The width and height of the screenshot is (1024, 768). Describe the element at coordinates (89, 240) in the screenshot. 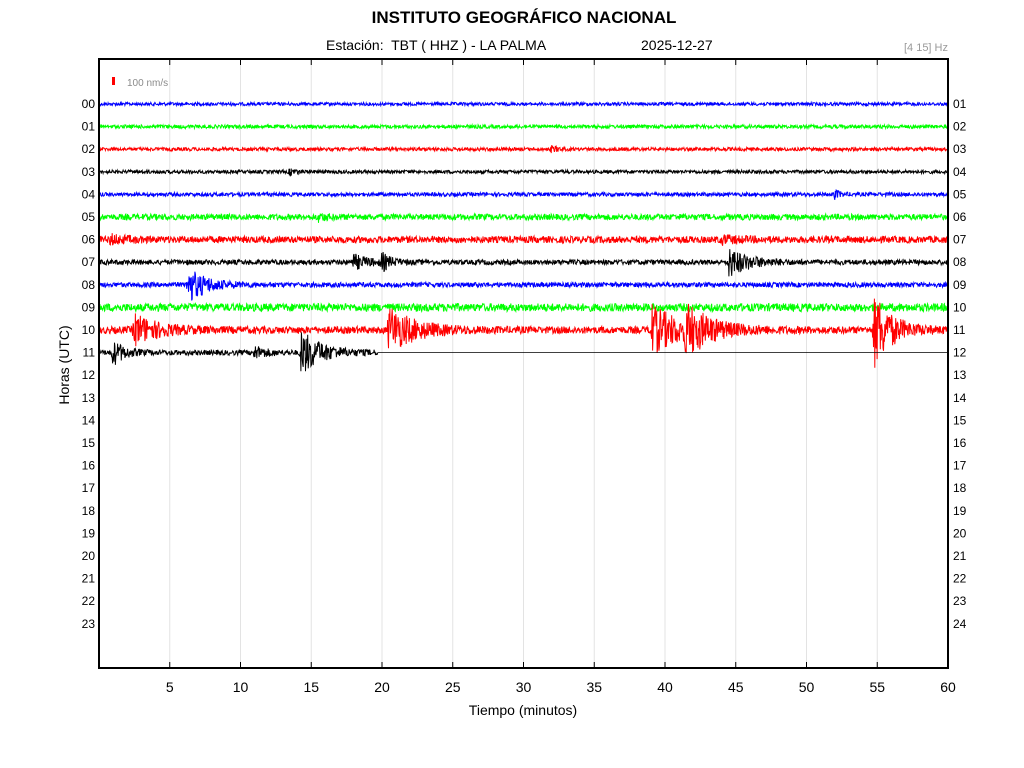

I see `left-hour-label: 06` at that location.